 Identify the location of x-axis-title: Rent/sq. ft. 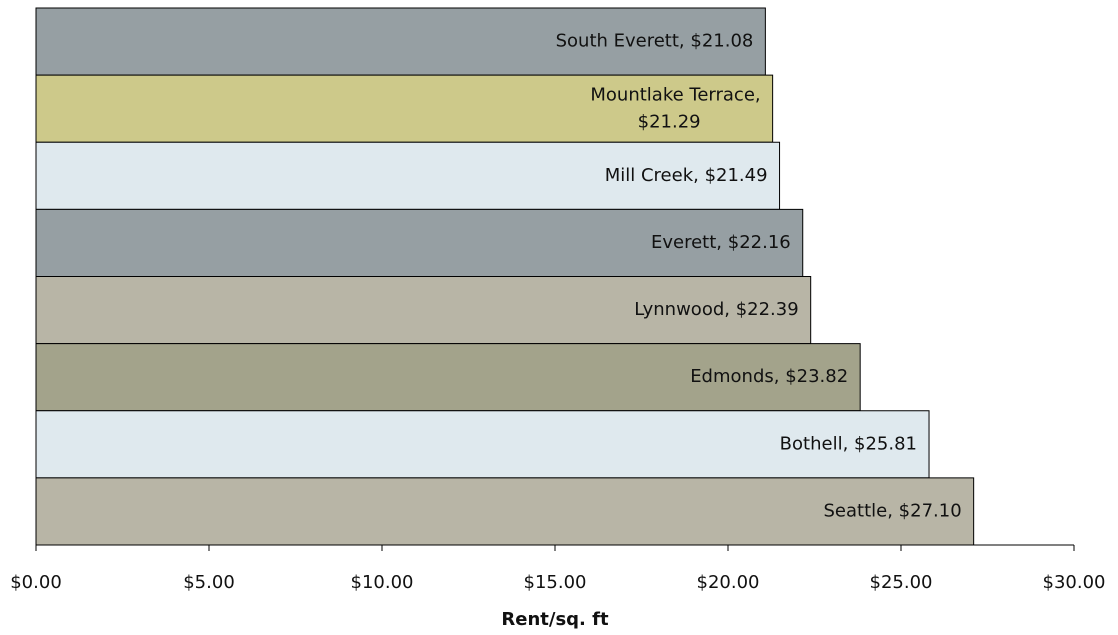
(555, 619).